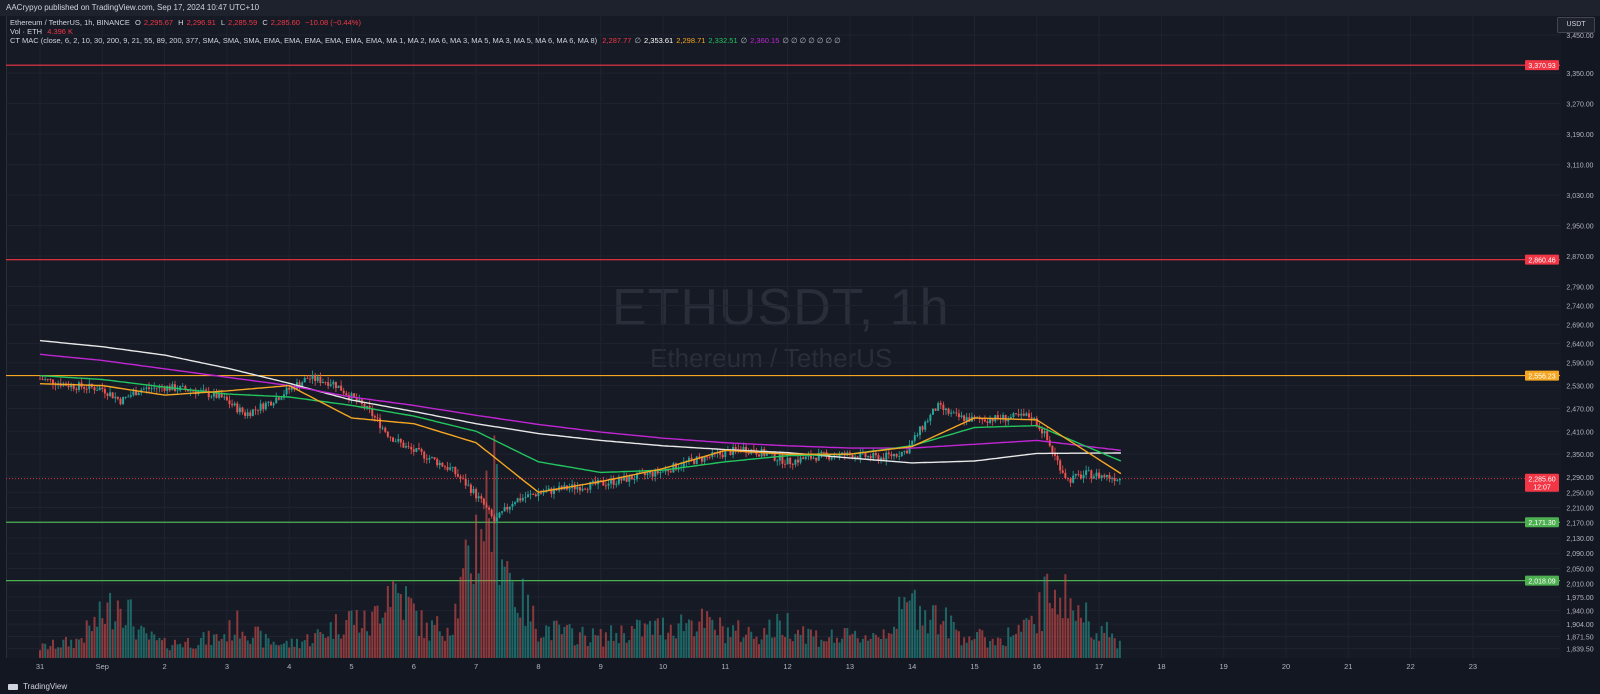  What do you see at coordinates (723, 40) in the screenshot?
I see `legend-indicator-value: 2,332.51` at bounding box center [723, 40].